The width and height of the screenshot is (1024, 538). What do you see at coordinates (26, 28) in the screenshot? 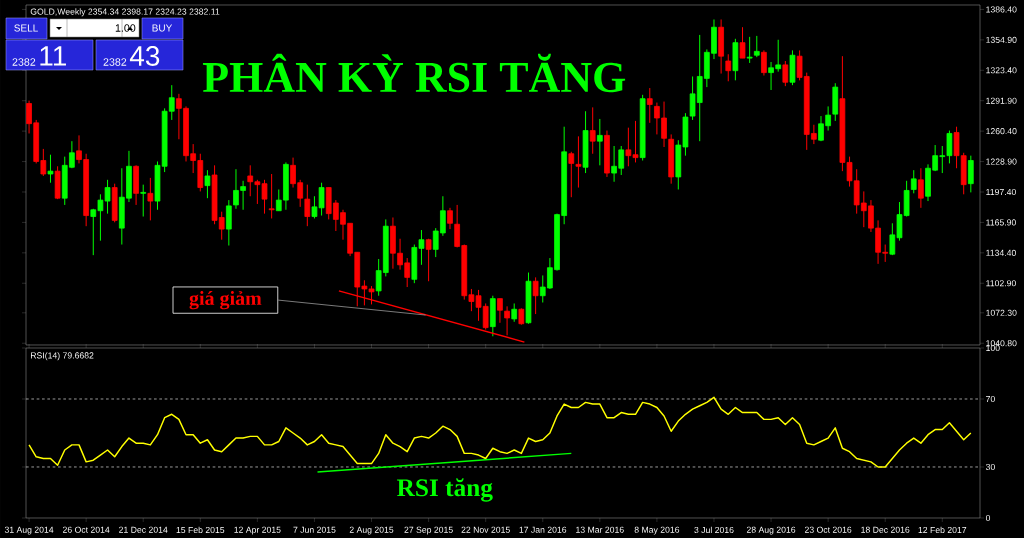
I see `annotation: SELL` at bounding box center [26, 28].